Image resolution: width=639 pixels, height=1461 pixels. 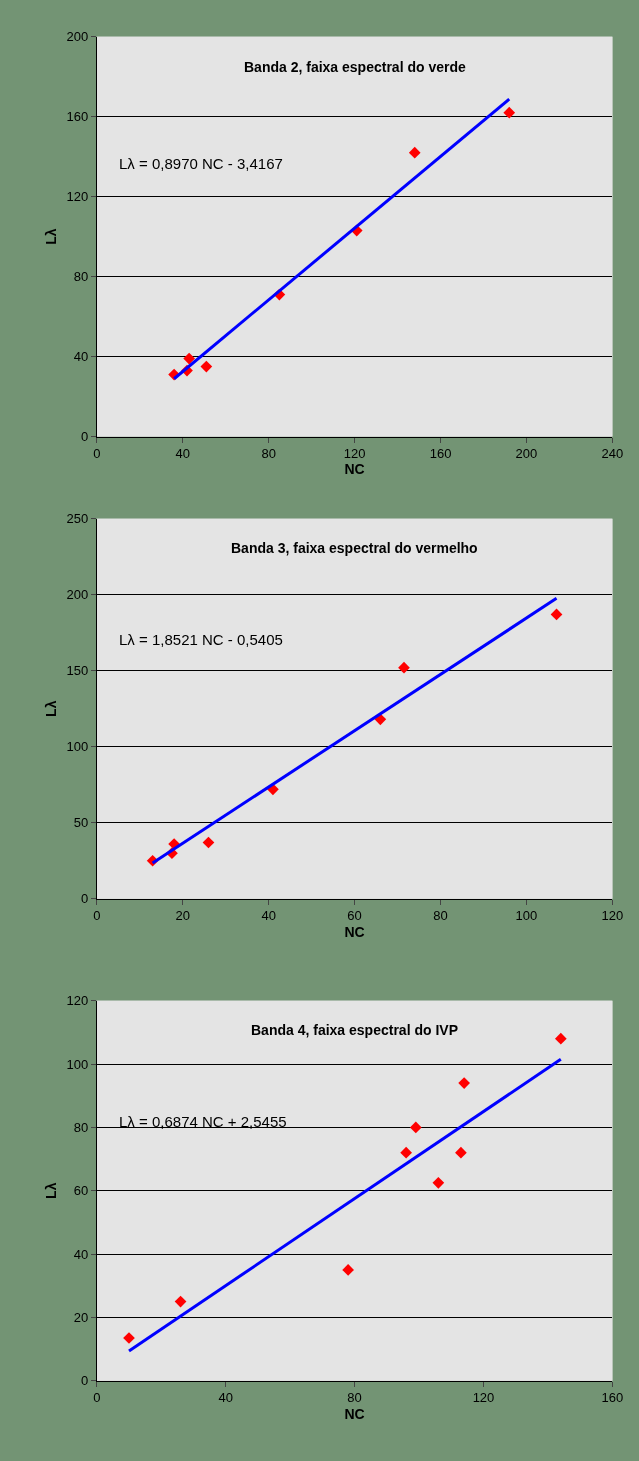 I want to click on x-tick-label: 200, so click(x=526, y=454).